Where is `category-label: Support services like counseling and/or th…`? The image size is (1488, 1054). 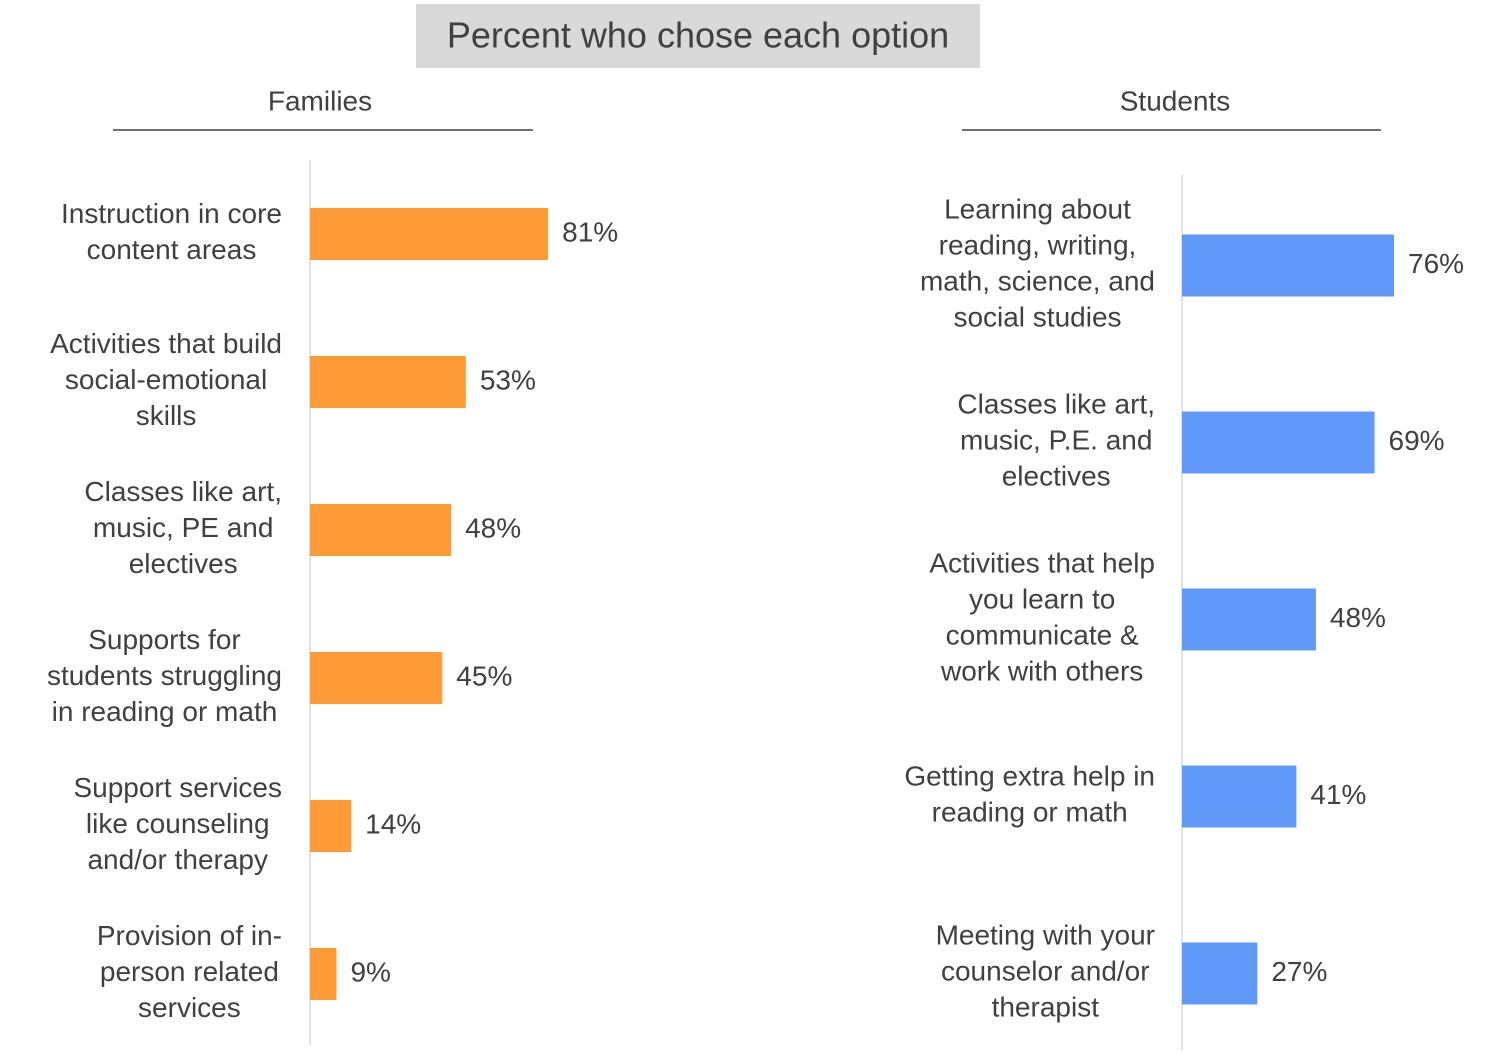 category-label: Support services like counseling and/or th… is located at coordinates (177, 823).